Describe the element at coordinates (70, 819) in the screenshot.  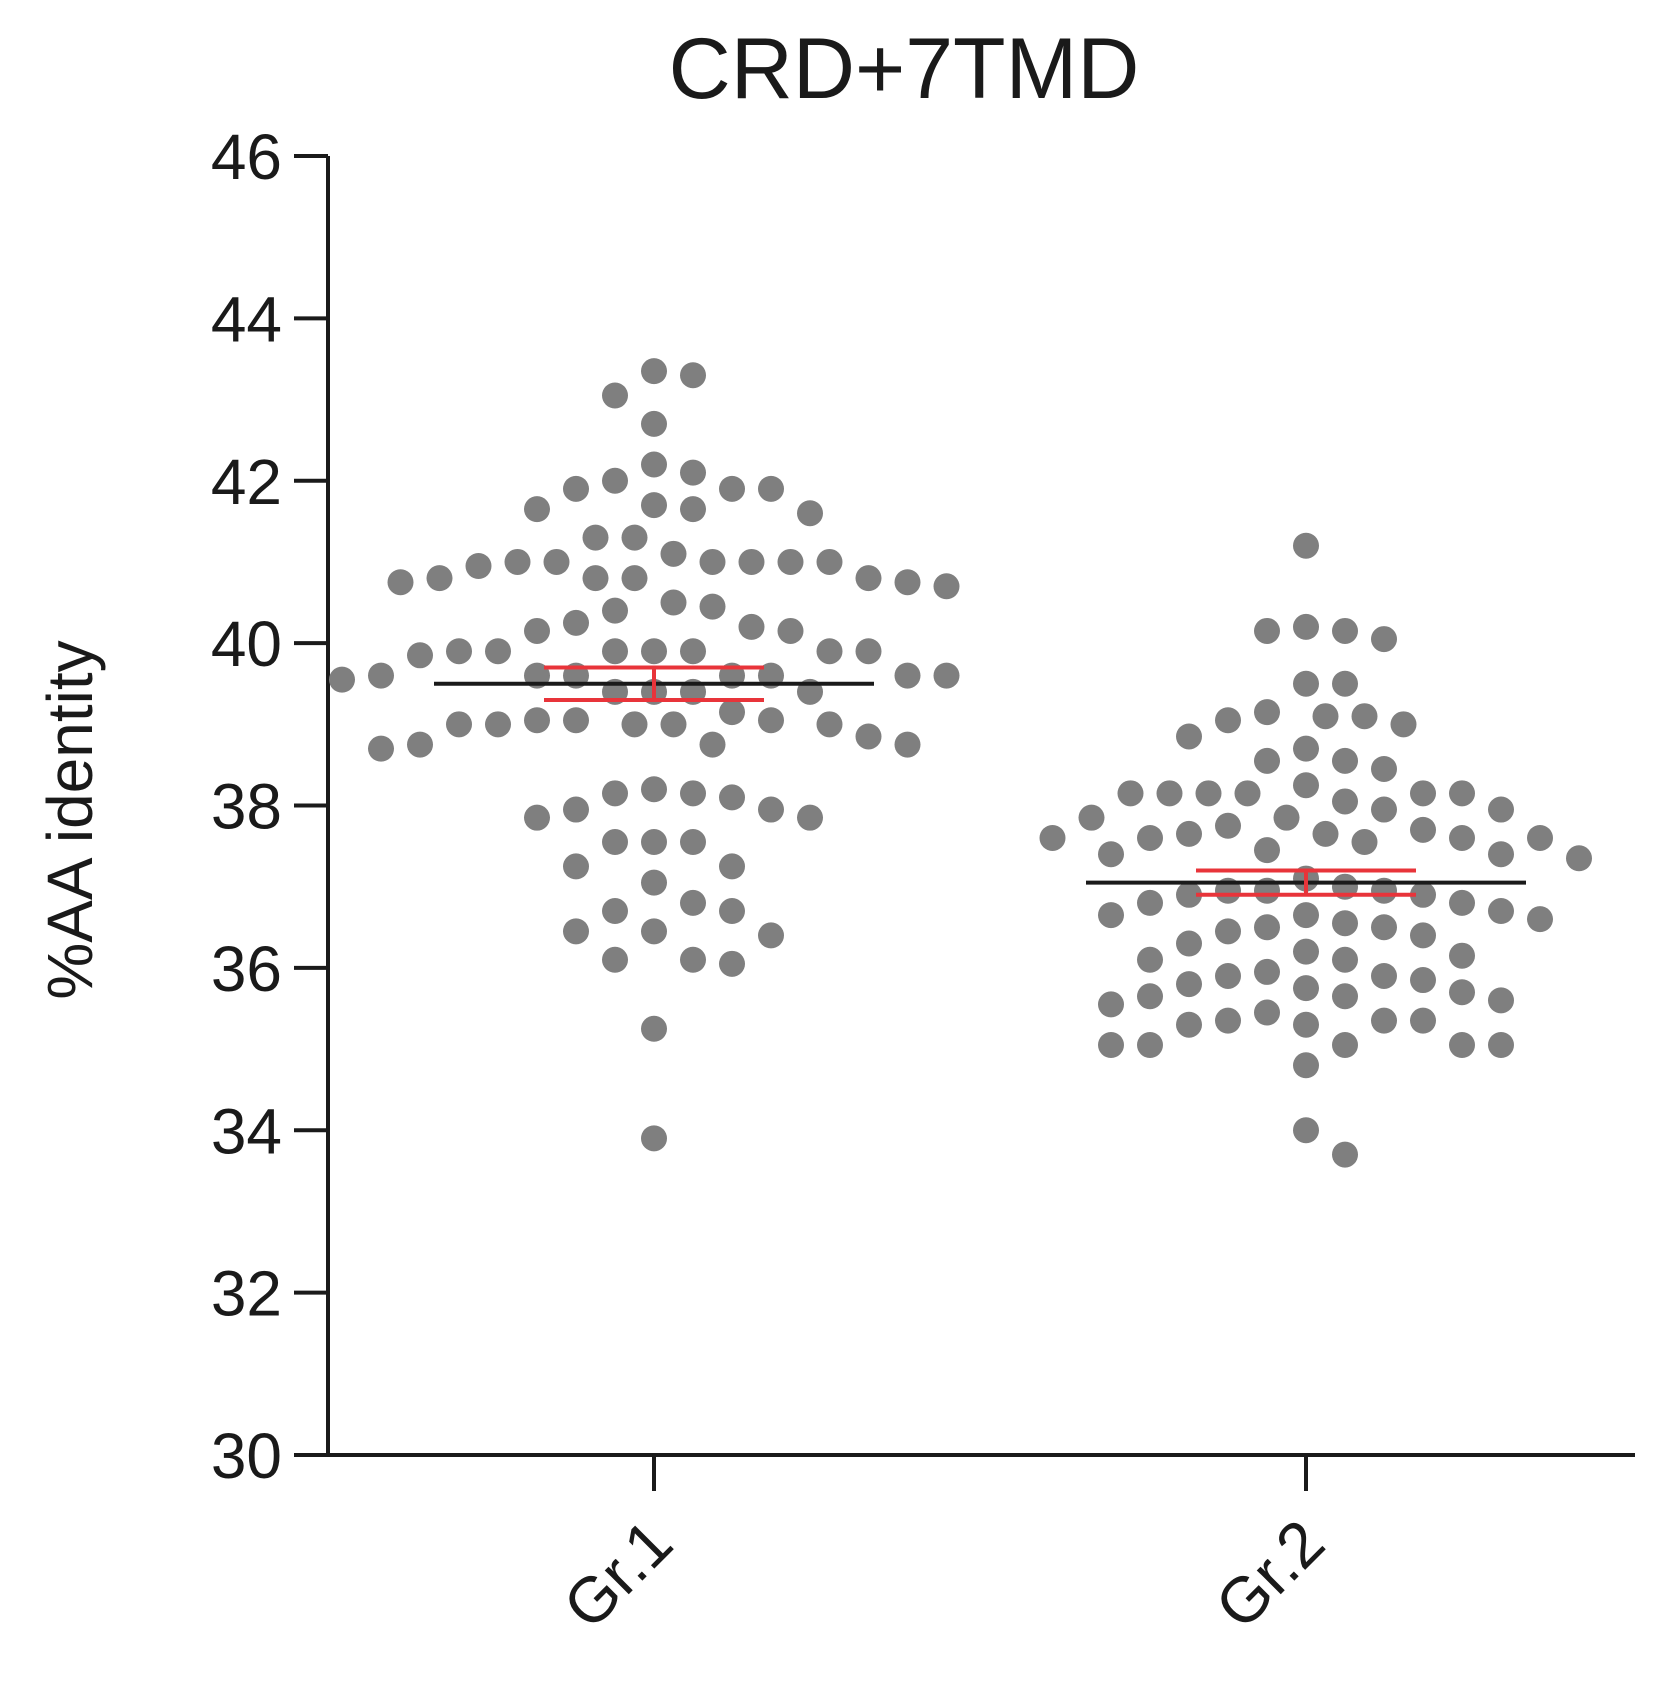
I see `y-axis-label: %AA identity` at that location.